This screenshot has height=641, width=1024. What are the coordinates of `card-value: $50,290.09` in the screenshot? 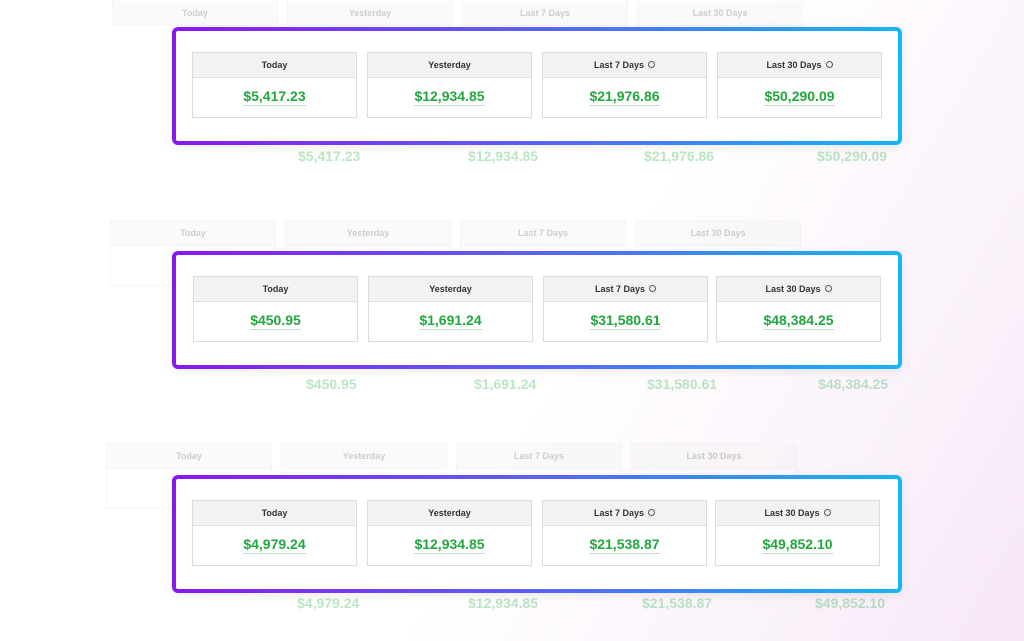 It's located at (799, 97).